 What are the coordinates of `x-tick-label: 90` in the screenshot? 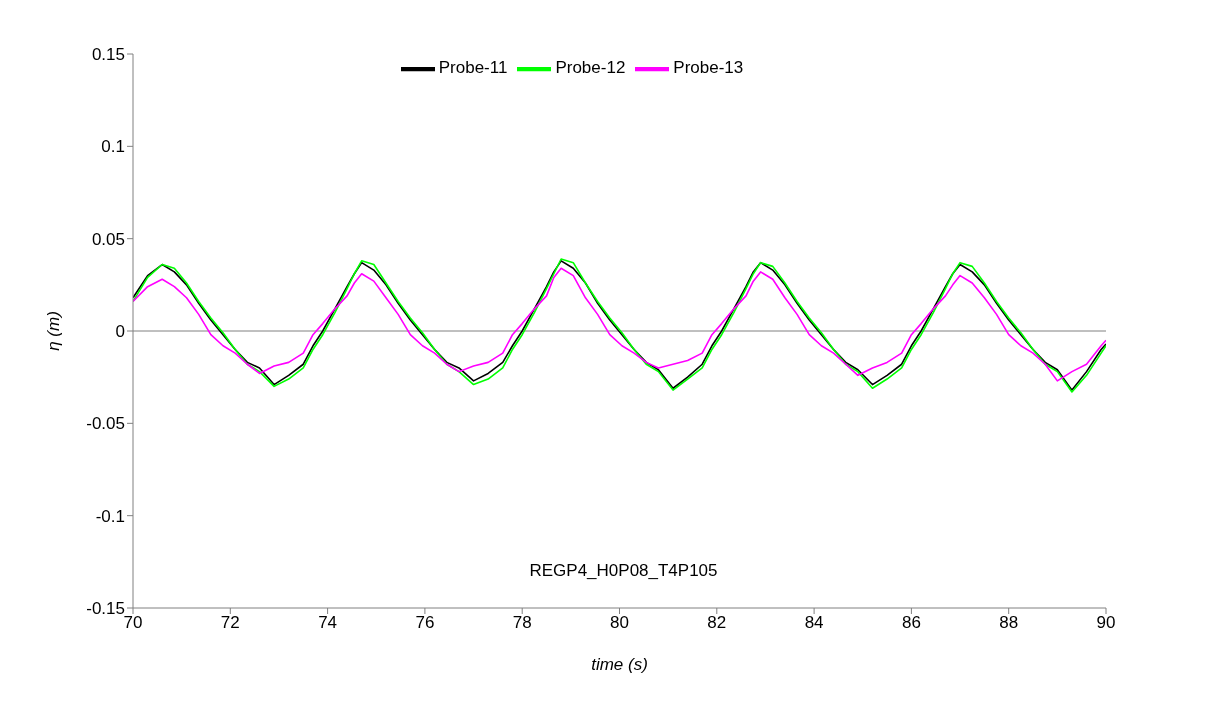 It's located at (1106, 623).